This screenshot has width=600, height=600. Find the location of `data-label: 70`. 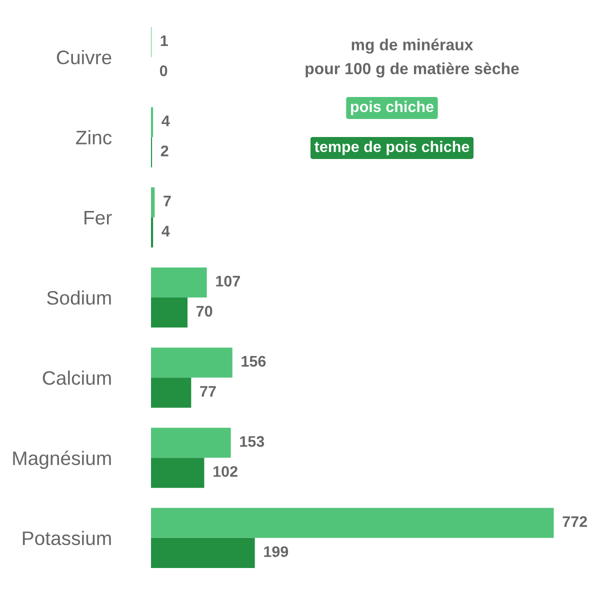

data-label: 70 is located at coordinates (204, 311).